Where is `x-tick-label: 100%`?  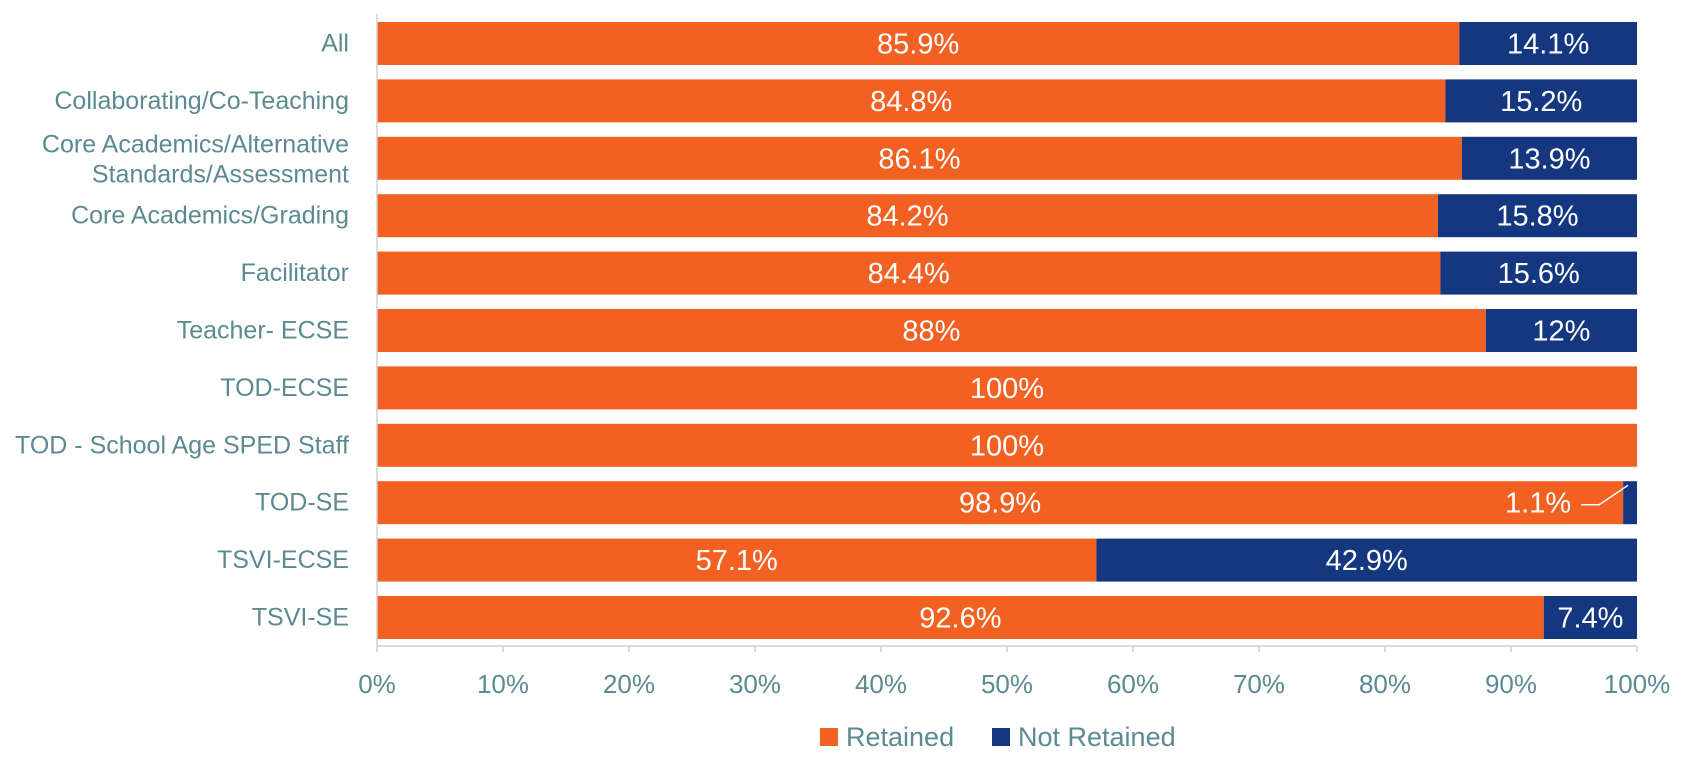
x-tick-label: 100% is located at coordinates (1637, 684).